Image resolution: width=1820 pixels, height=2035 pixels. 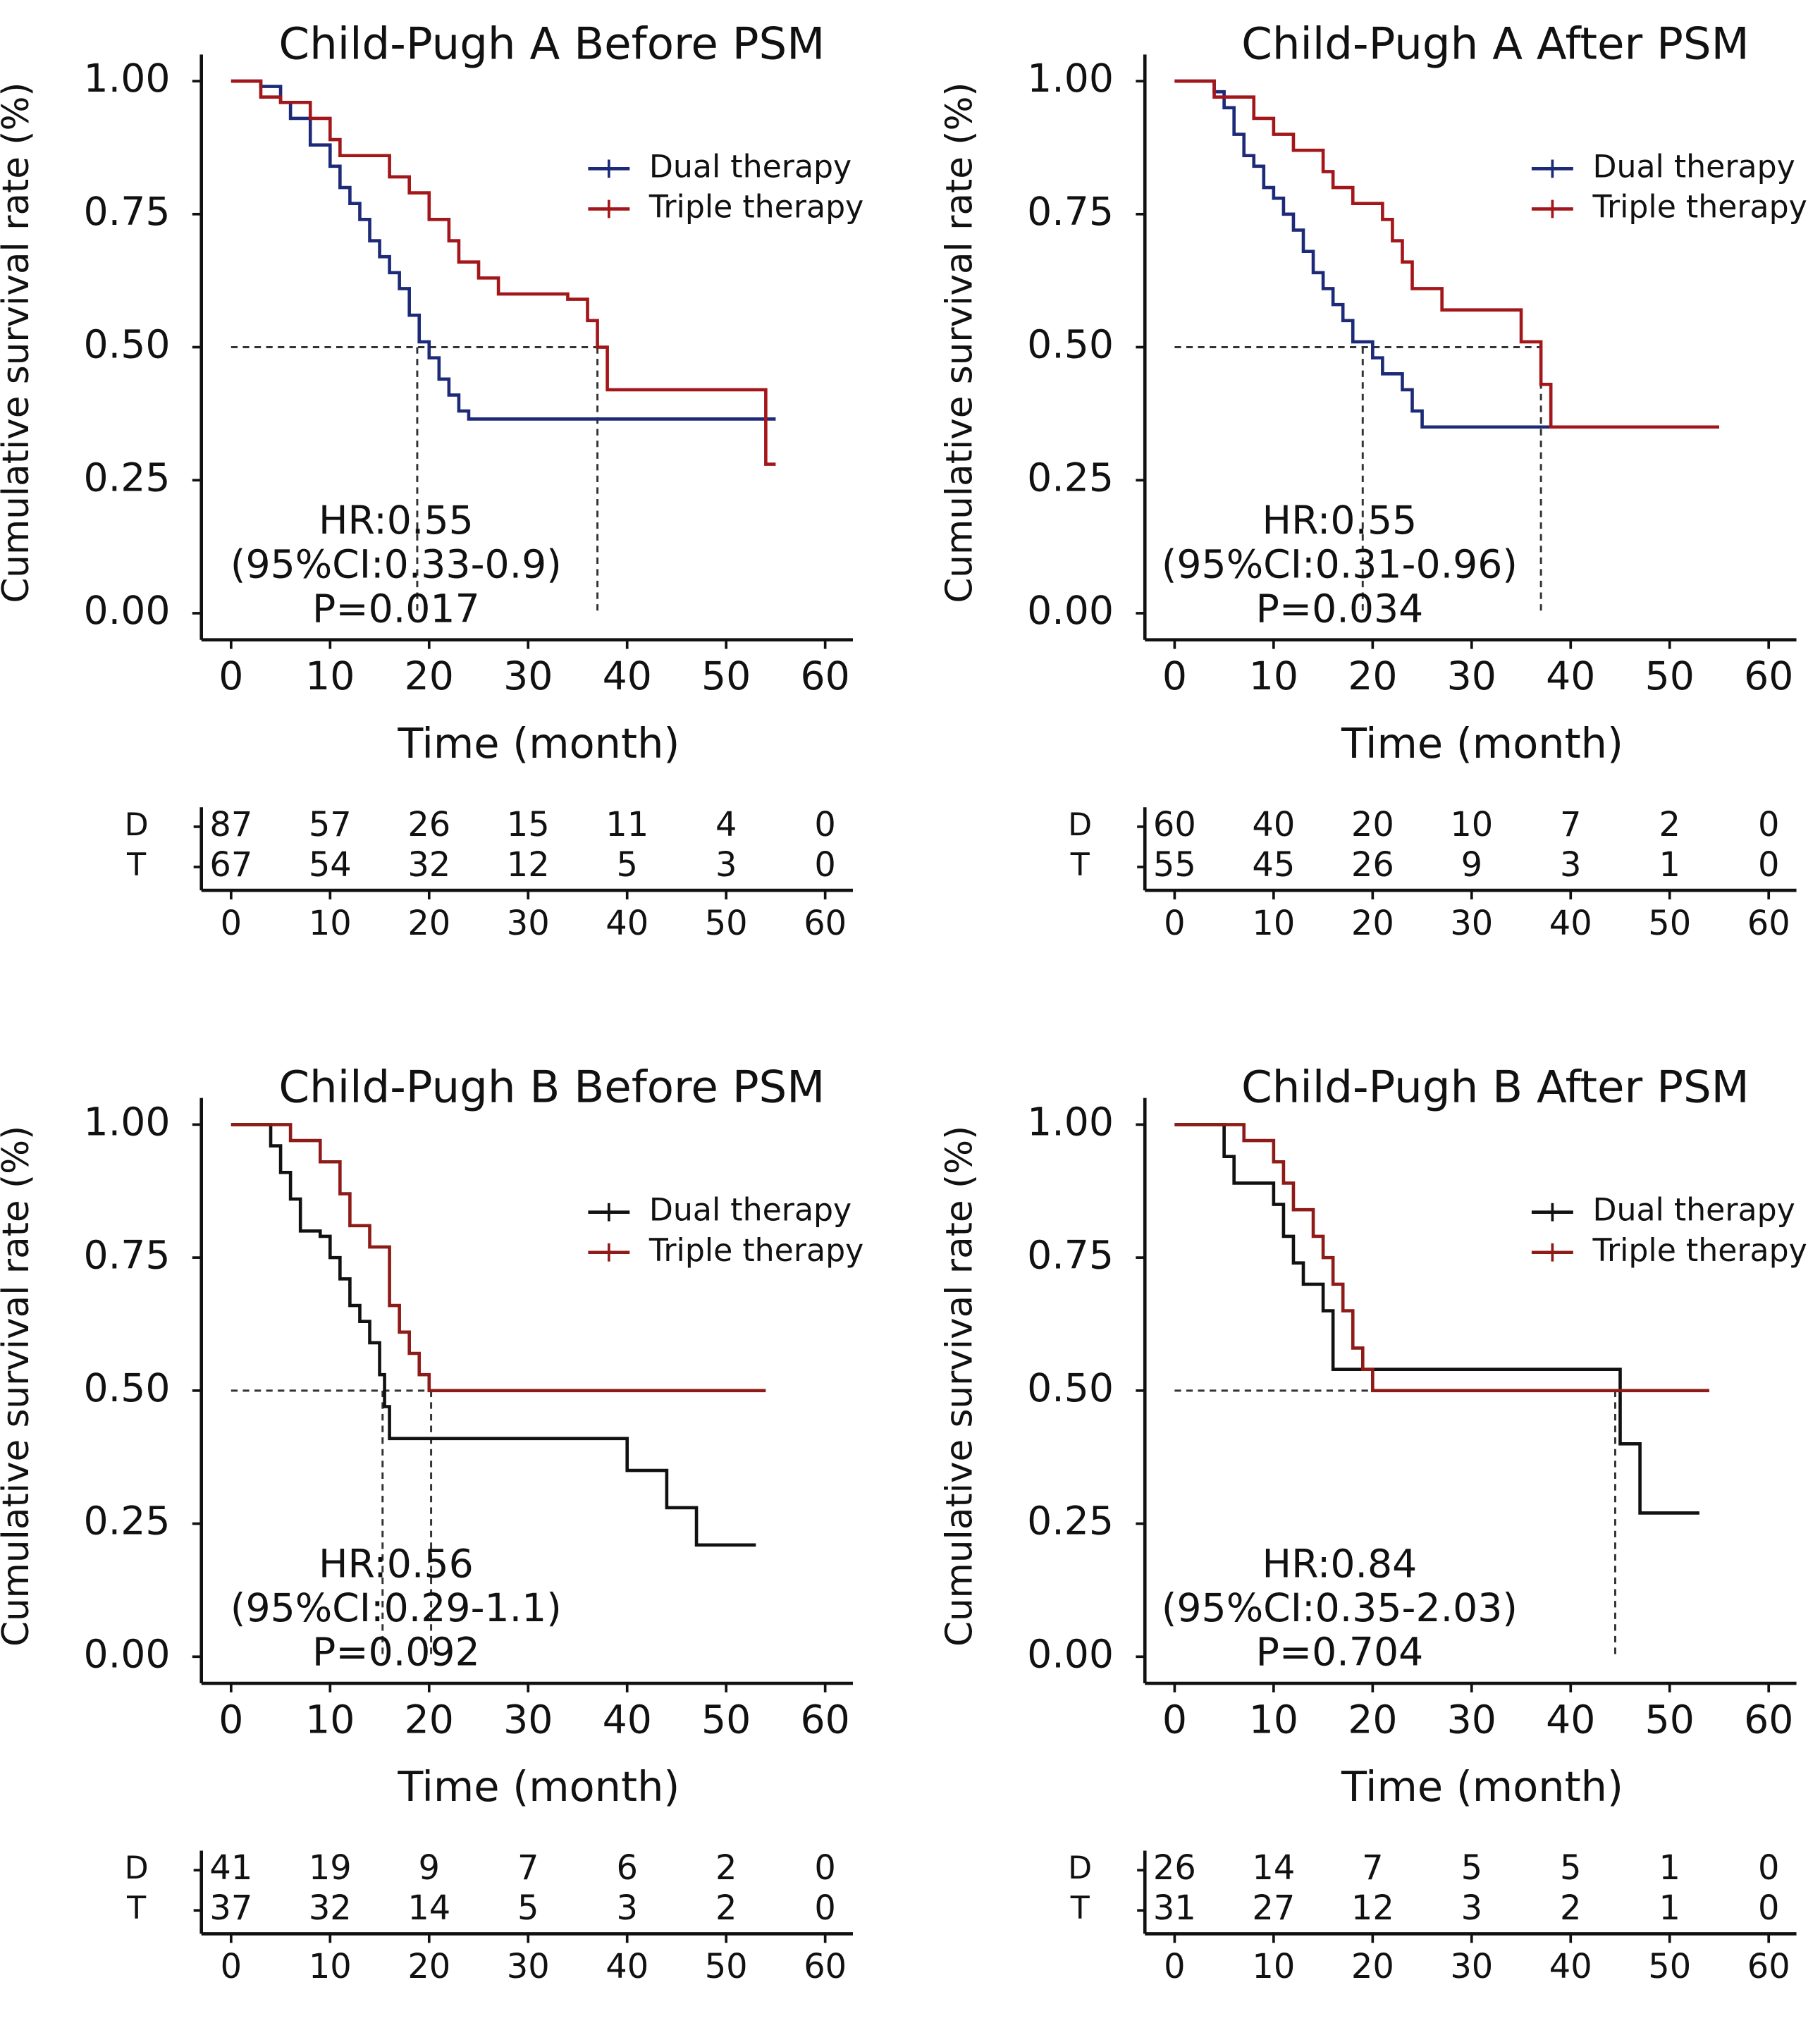 What do you see at coordinates (1174, 825) in the screenshot?
I see `risk-count: 60` at bounding box center [1174, 825].